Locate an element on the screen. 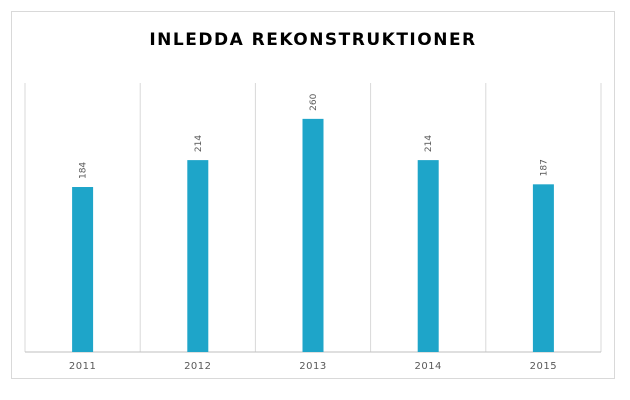  data-label: 187 is located at coordinates (544, 167).